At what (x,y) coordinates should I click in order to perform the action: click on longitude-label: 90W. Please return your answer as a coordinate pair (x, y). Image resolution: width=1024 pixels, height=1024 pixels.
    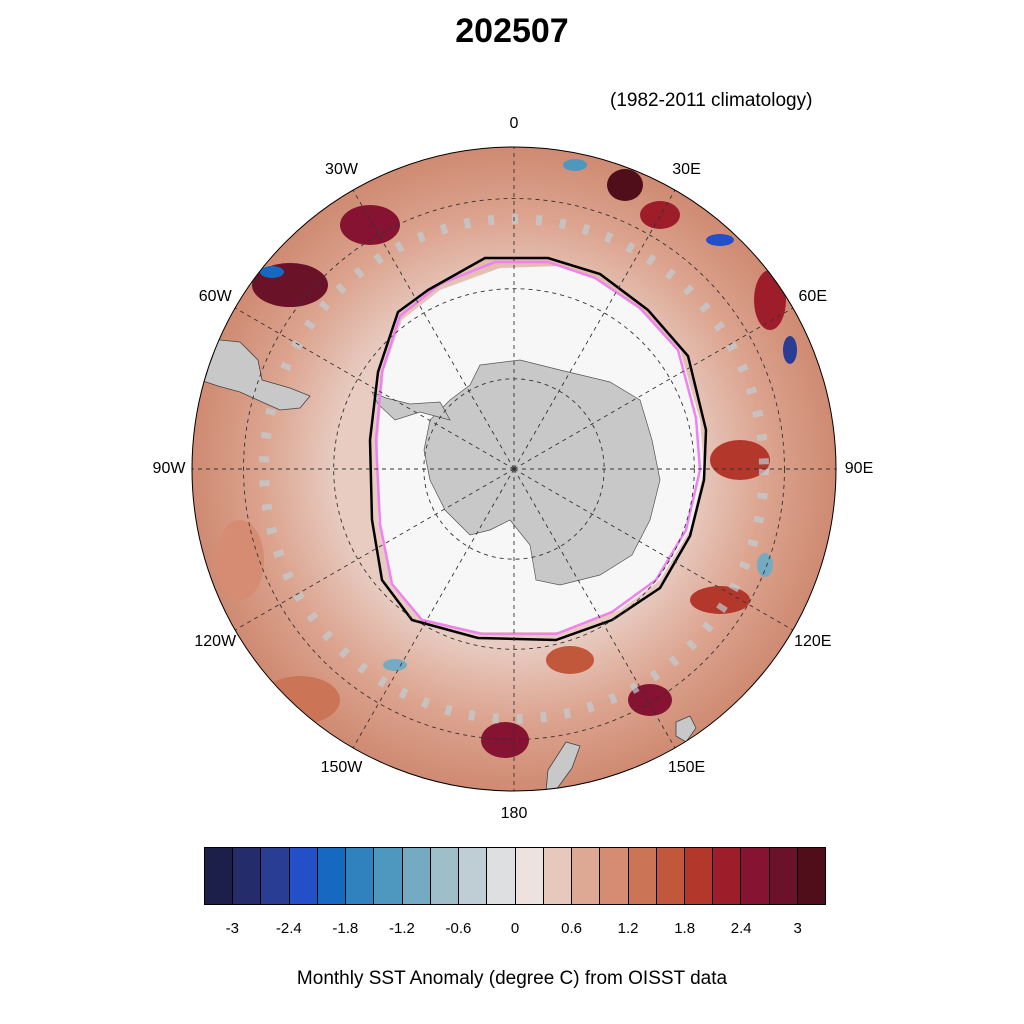
    Looking at the image, I should click on (169, 468).